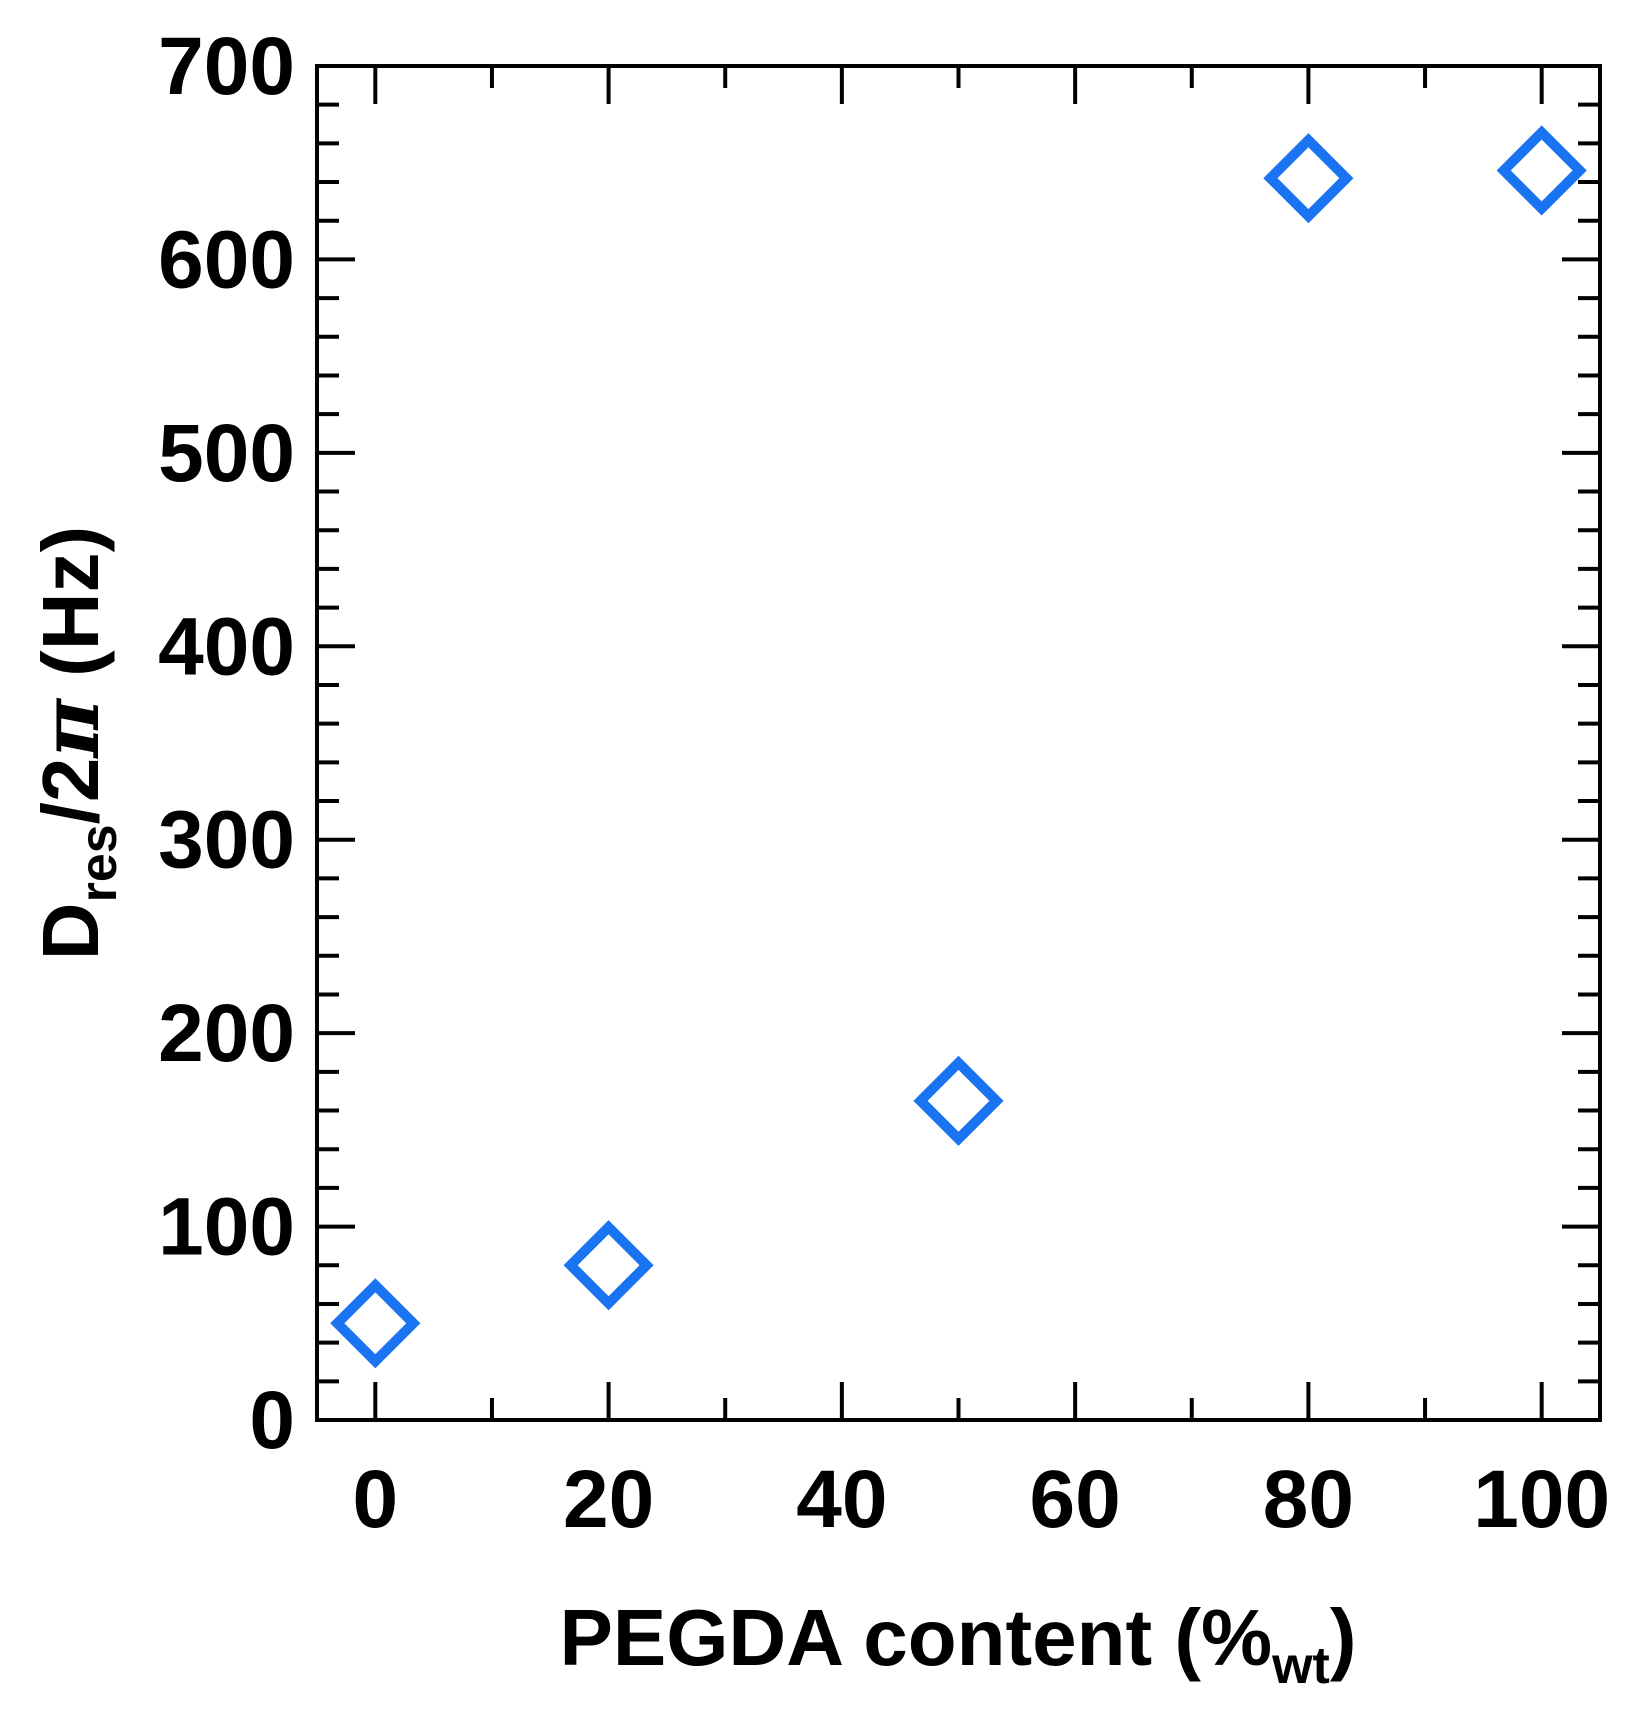  I want to click on y-tick-label: 500, so click(226, 453).